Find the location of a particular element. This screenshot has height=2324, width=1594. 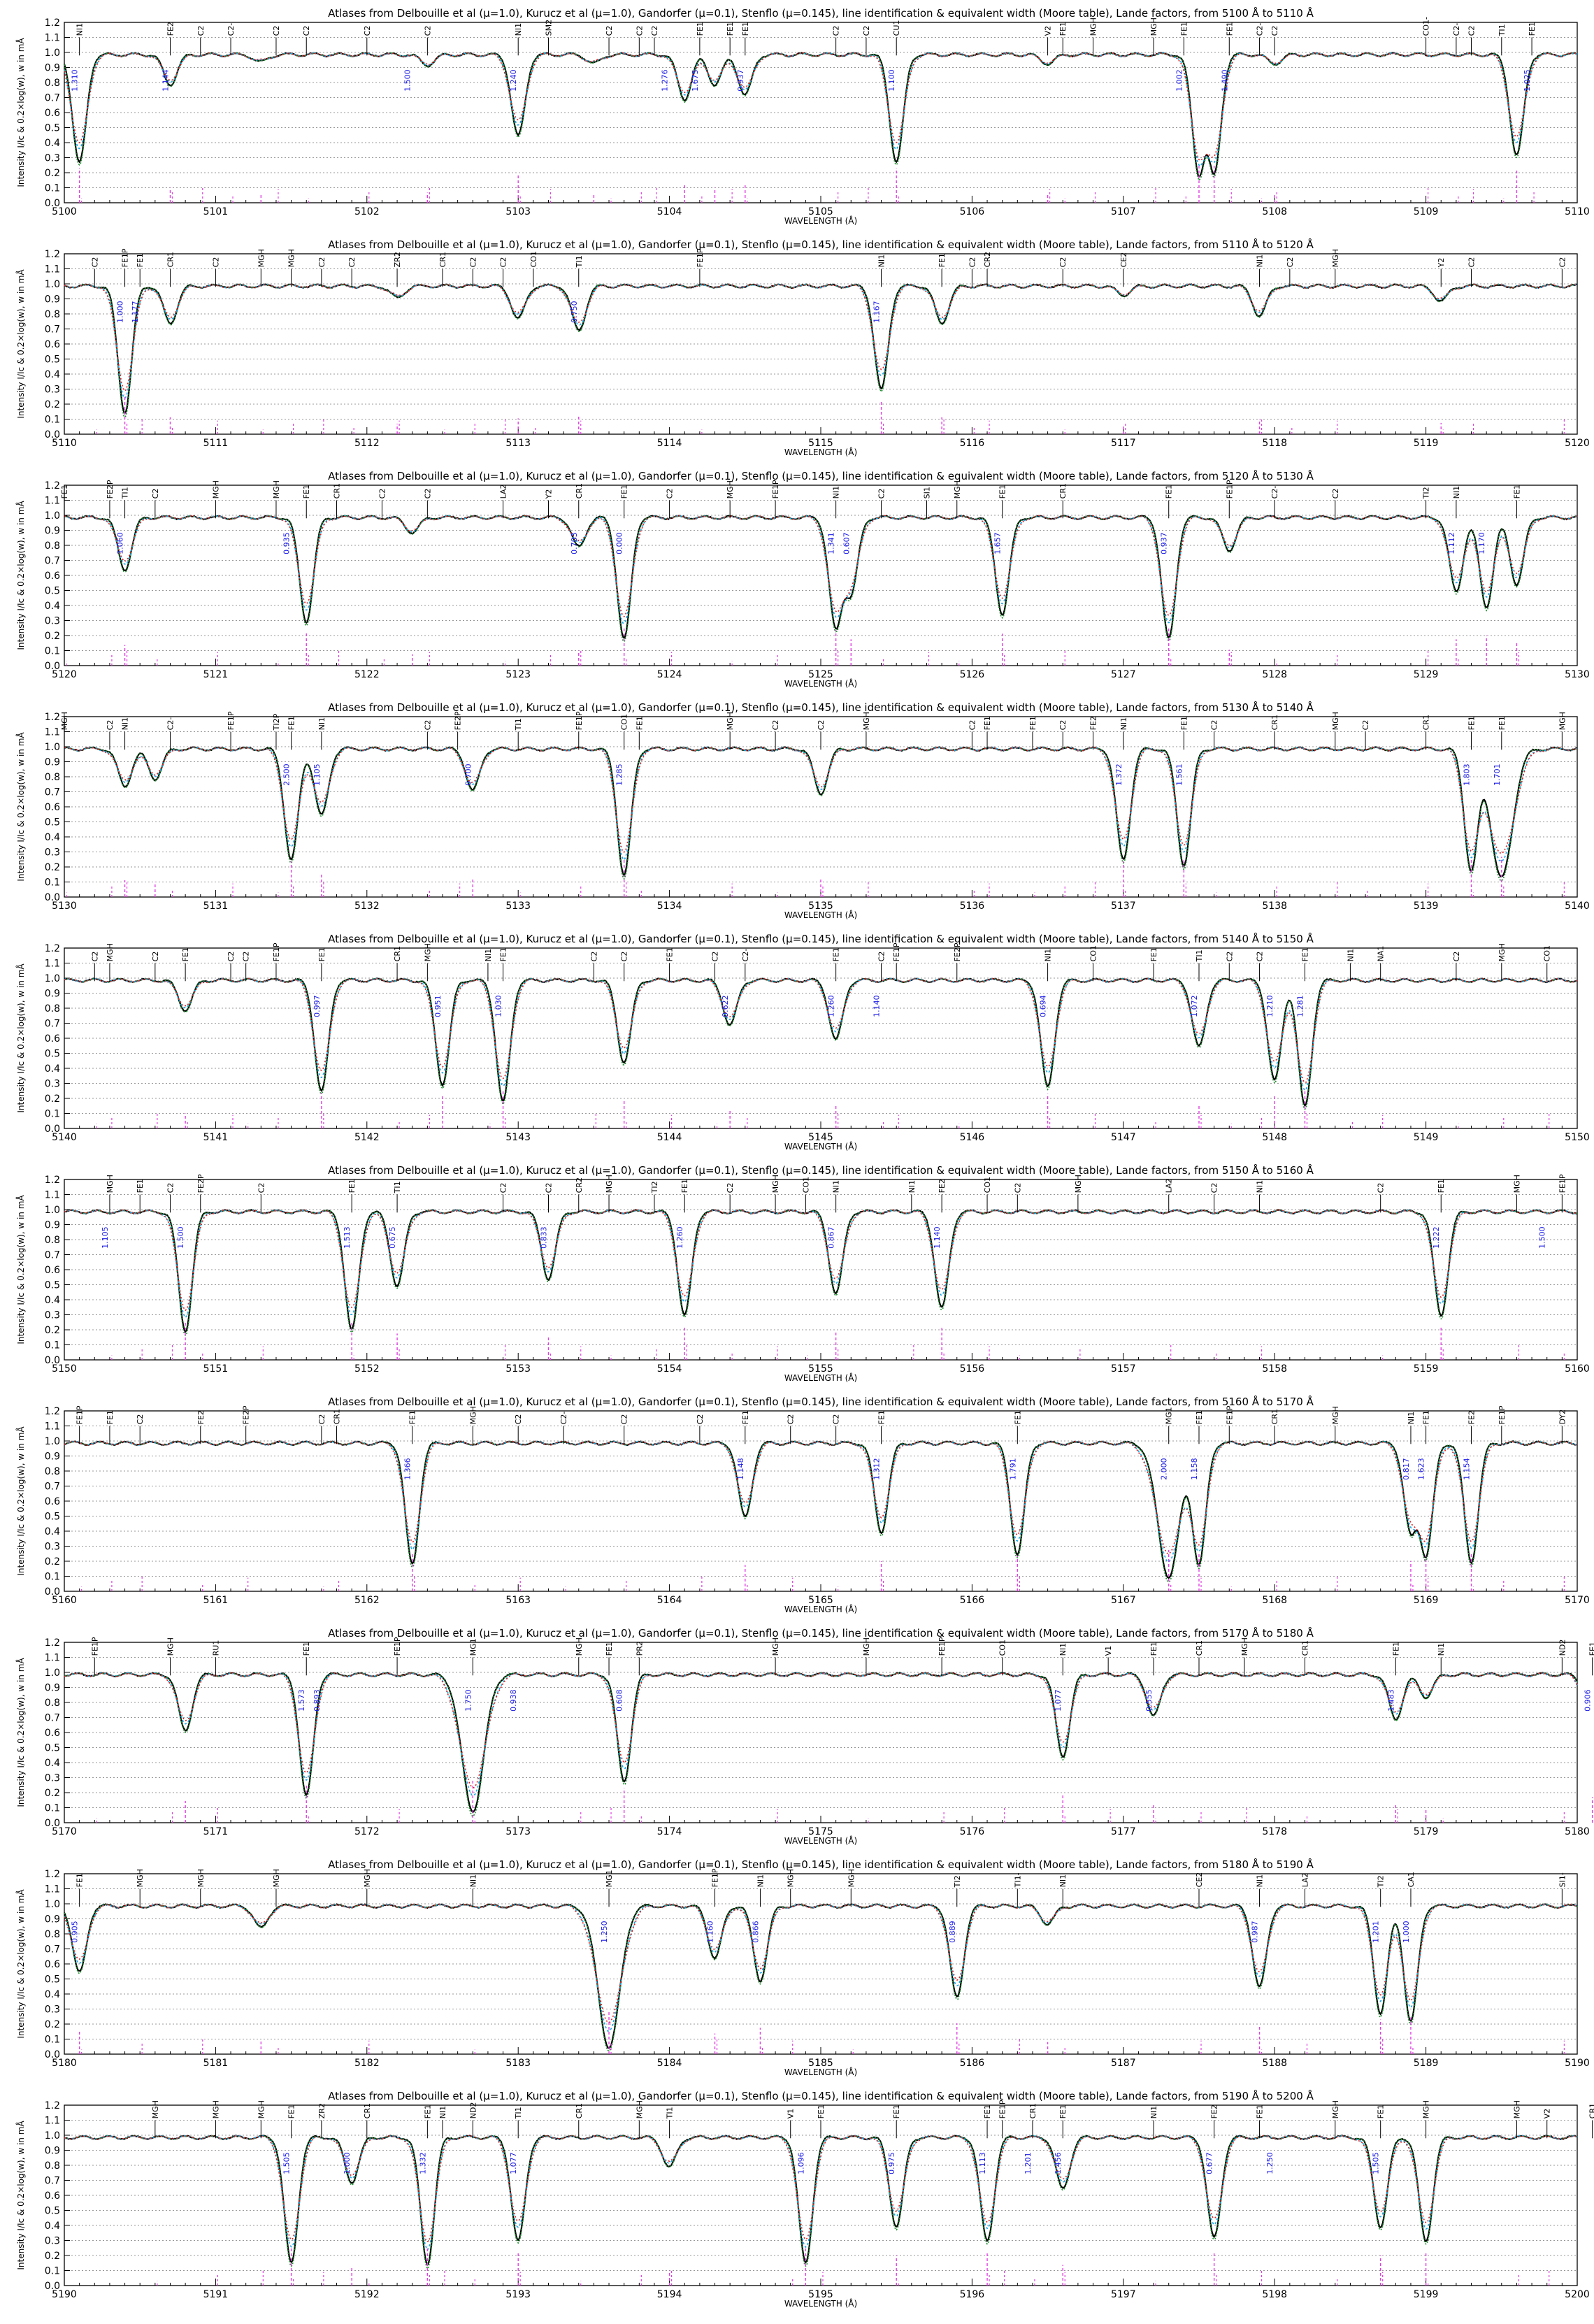

line-id-label: LA2 is located at coordinates (503, 491).